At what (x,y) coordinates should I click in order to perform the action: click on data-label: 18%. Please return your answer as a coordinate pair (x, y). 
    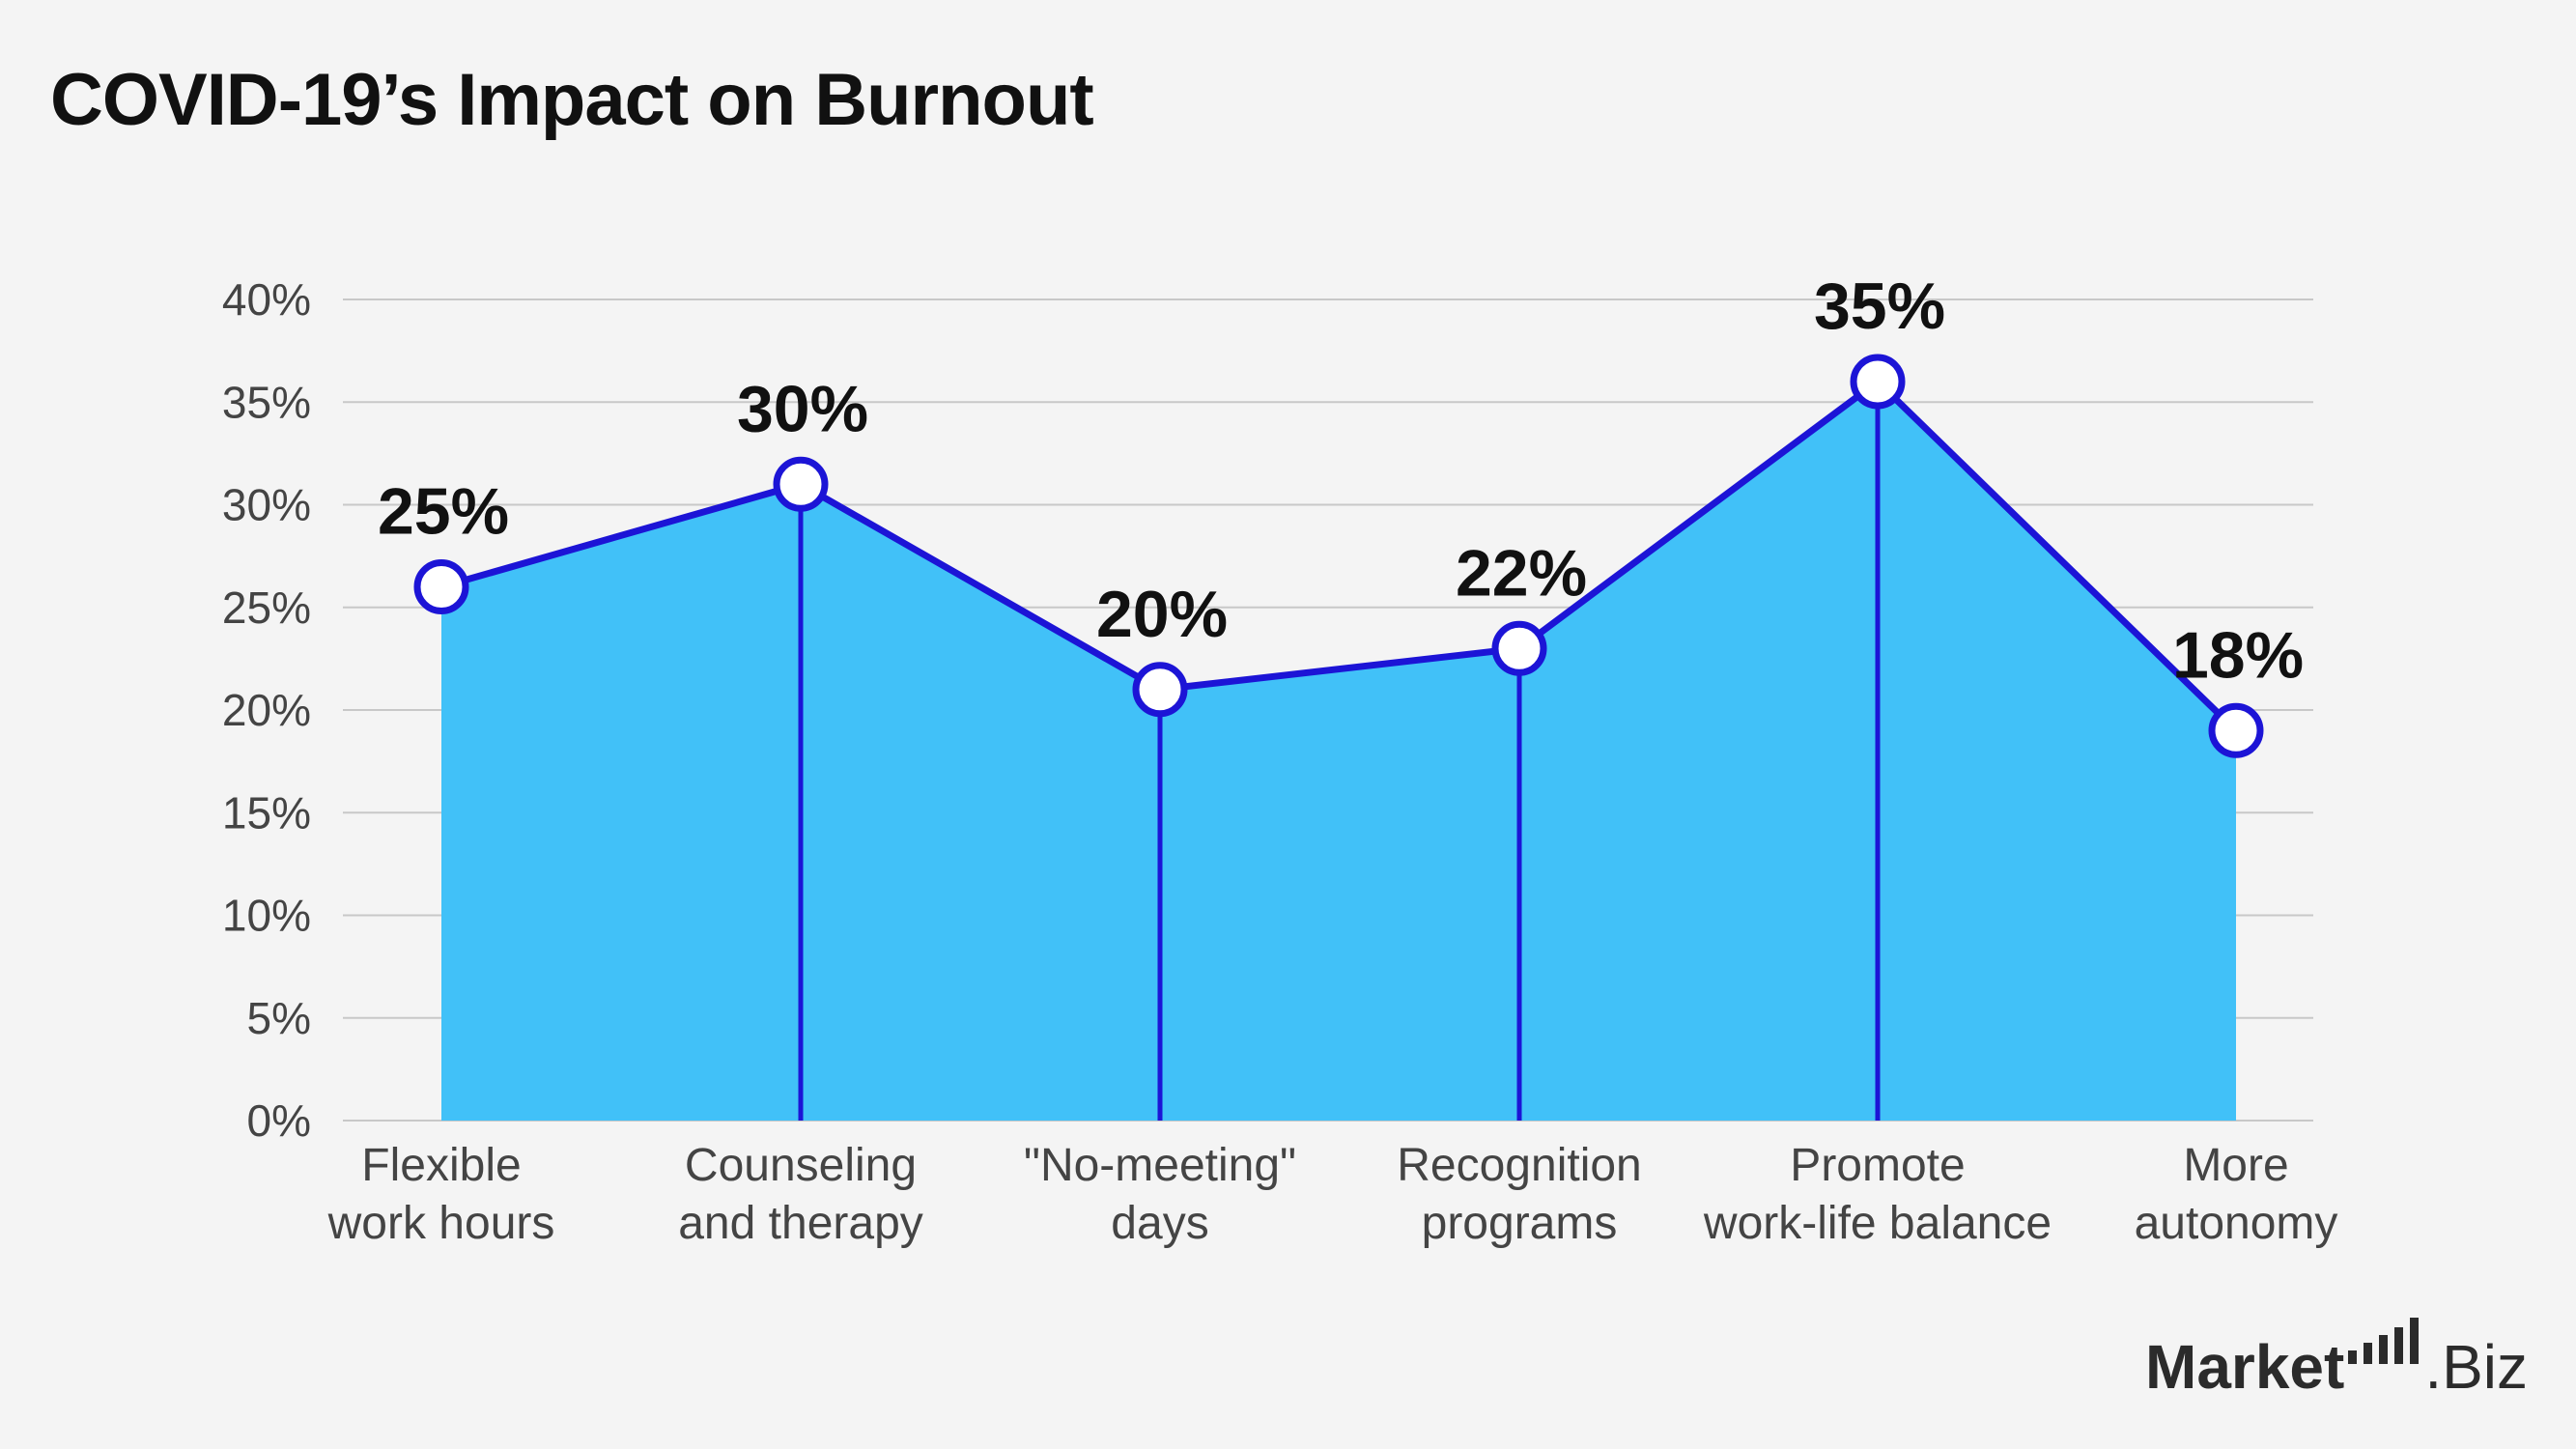
    Looking at the image, I should click on (2238, 655).